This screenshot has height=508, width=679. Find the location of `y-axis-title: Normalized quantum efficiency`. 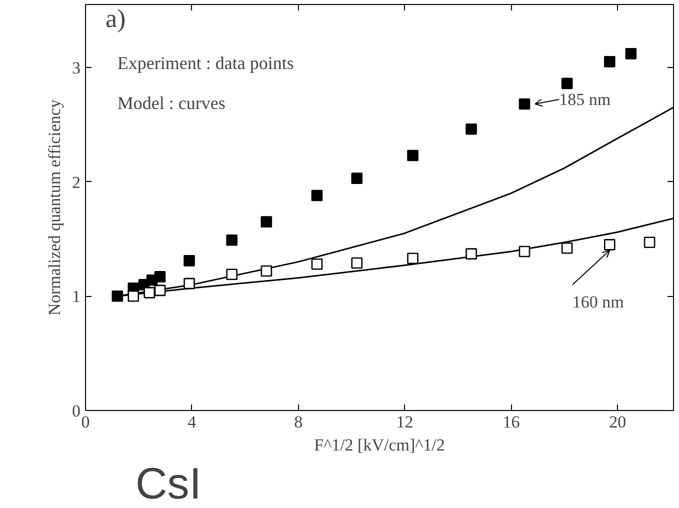

y-axis-title: Normalized quantum efficiency is located at coordinates (54, 207).